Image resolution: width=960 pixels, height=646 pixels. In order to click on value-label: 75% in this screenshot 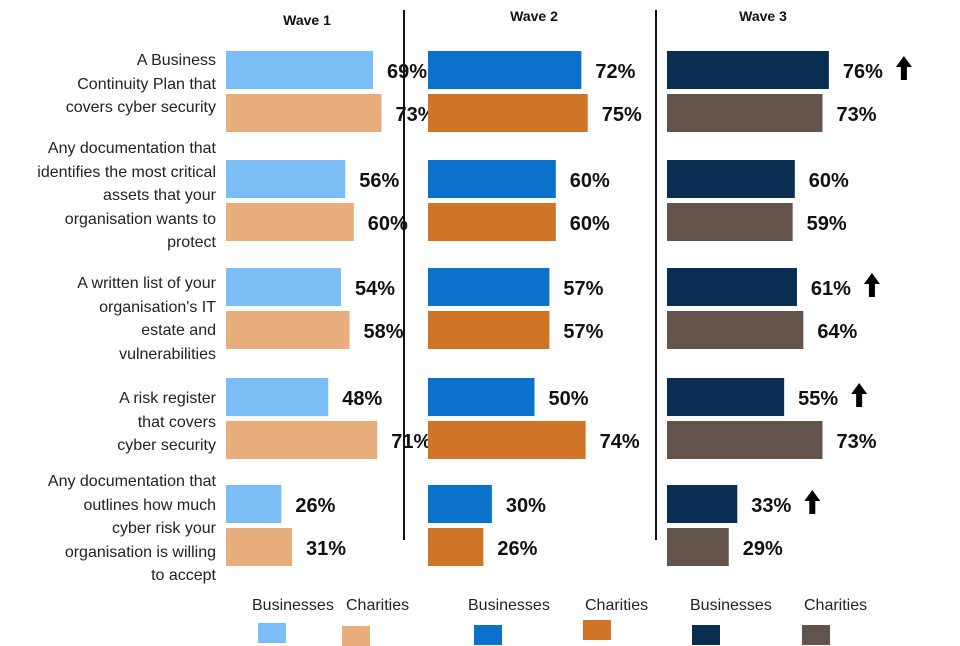, I will do `click(622, 115)`.